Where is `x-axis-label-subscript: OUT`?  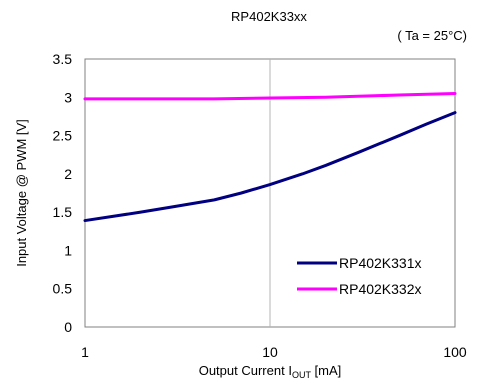 x-axis-label-subscript: OUT is located at coordinates (302, 375).